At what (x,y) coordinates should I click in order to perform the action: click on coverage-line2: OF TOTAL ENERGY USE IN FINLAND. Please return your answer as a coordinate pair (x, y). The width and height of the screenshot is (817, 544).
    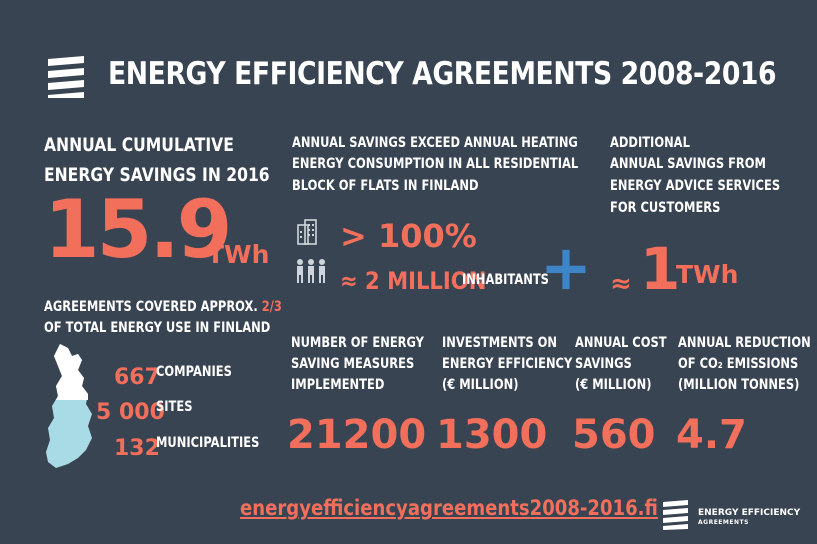
    Looking at the image, I should click on (157, 328).